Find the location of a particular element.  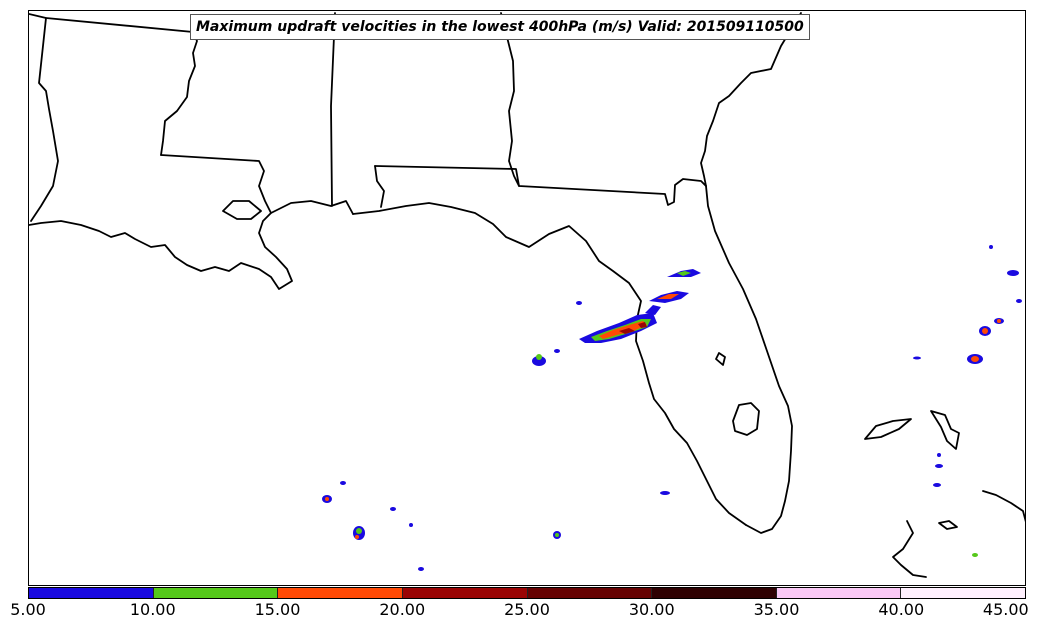

state-border-arkansas-louisiana is located at coordinates (111, 23).